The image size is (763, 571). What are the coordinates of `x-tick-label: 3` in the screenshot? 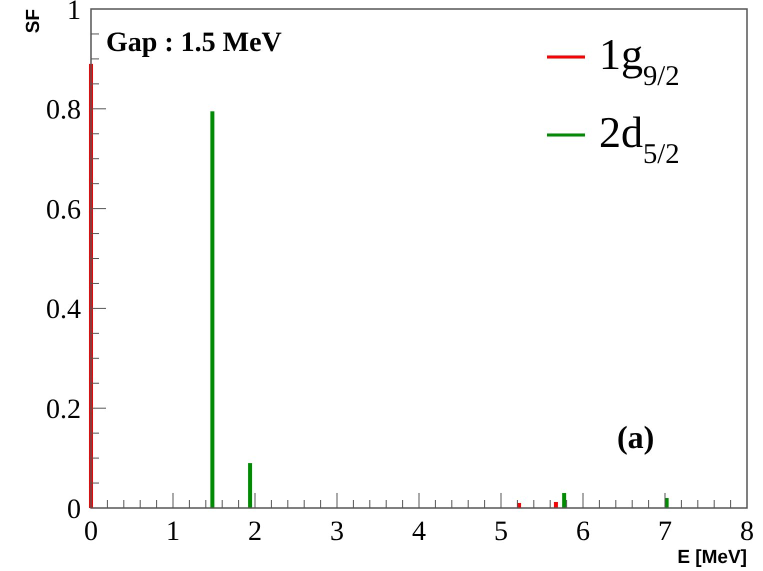 It's located at (337, 531).